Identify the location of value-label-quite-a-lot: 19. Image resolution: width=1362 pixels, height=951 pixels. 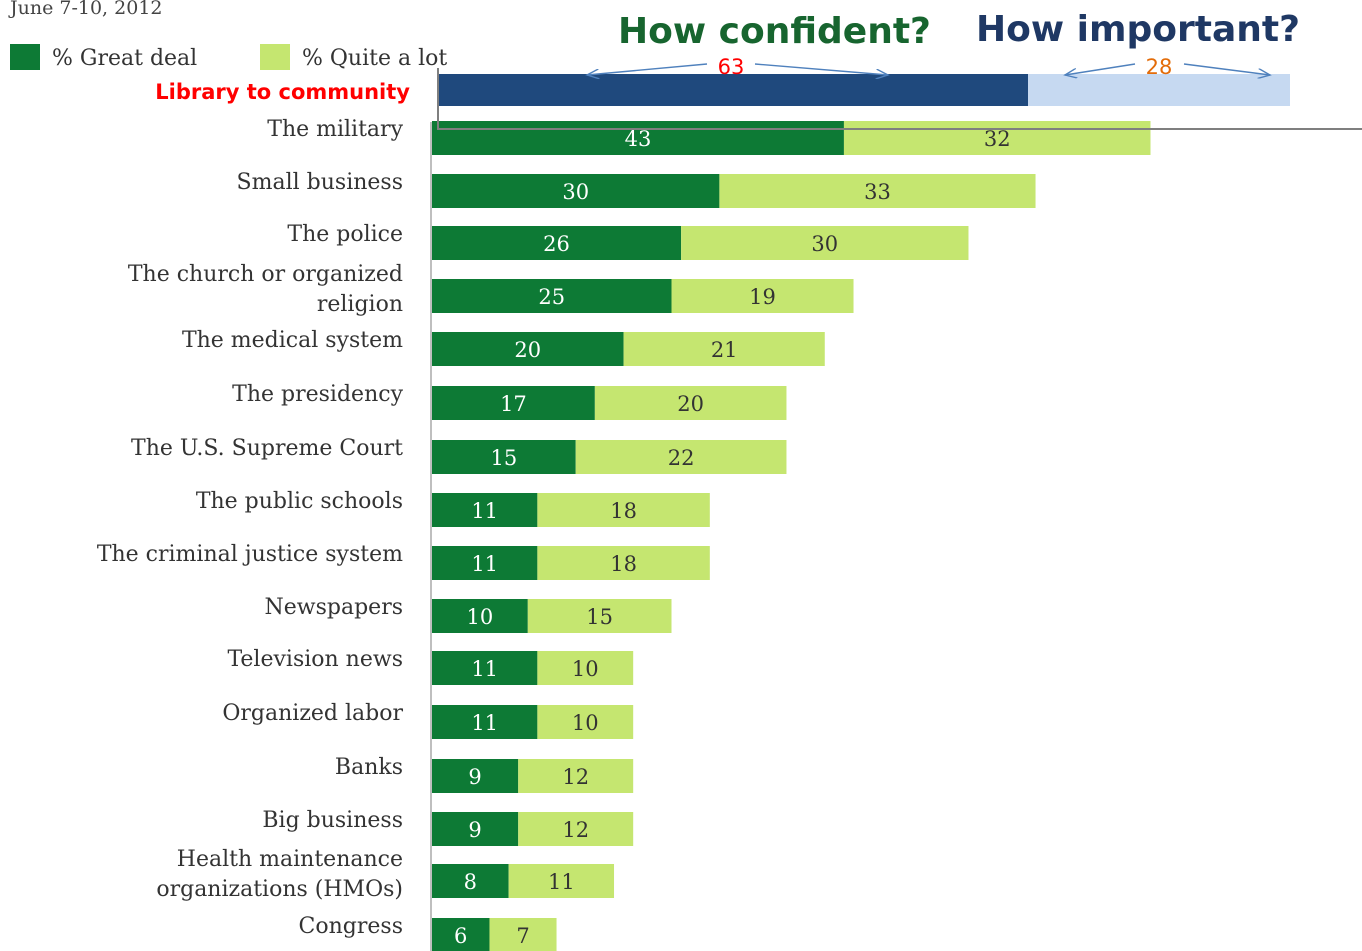
(762, 297).